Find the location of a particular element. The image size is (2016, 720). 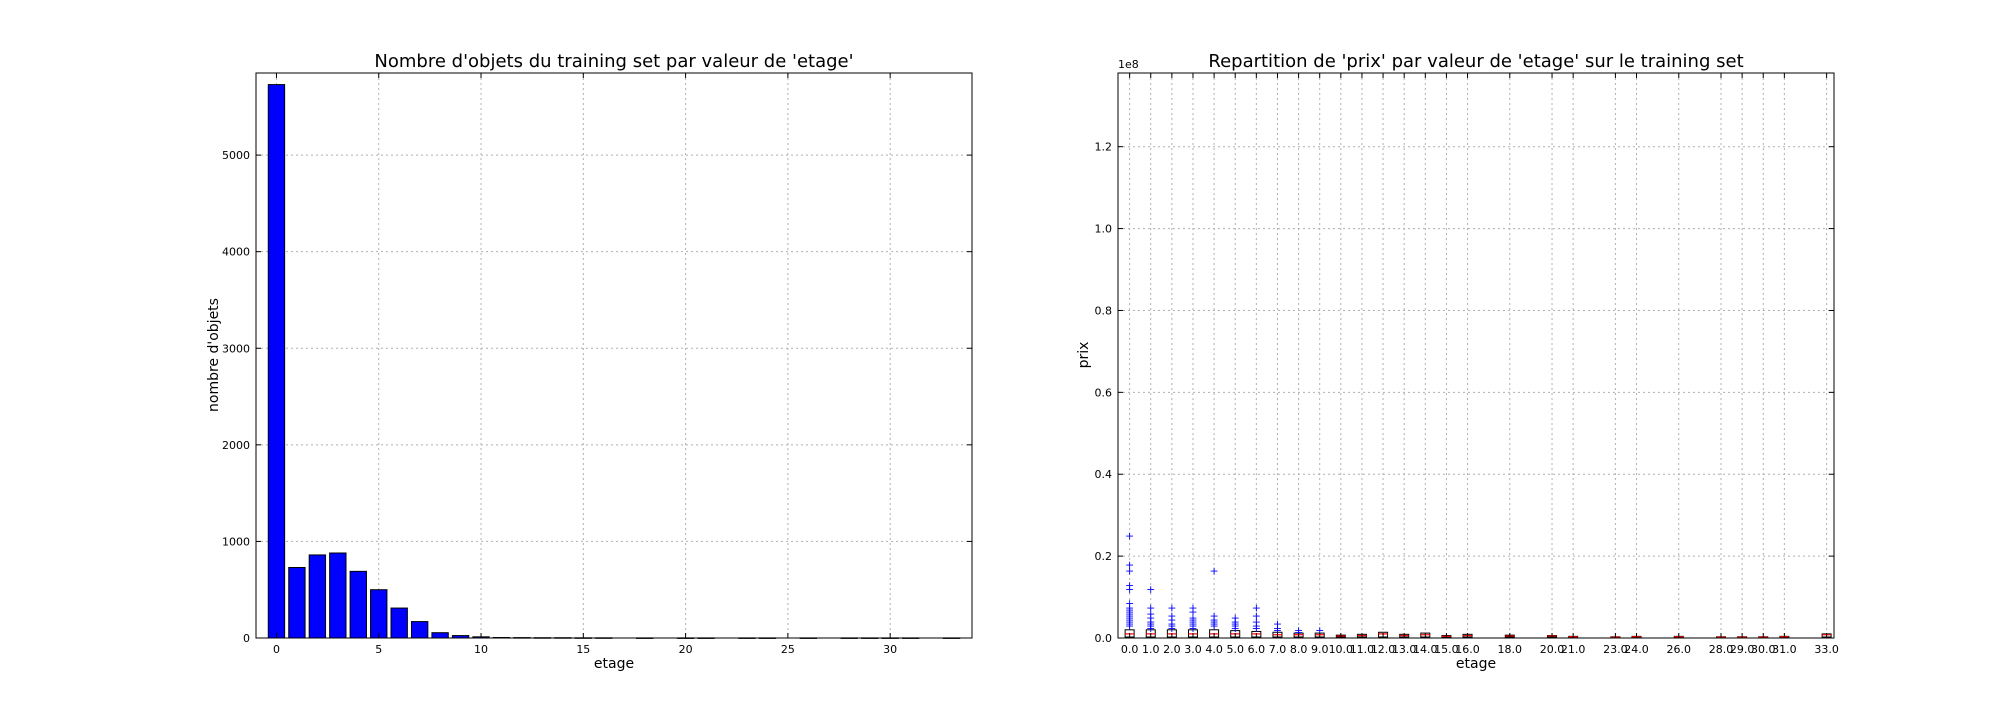

bar-chart-xtick-label: 5 is located at coordinates (378, 649).